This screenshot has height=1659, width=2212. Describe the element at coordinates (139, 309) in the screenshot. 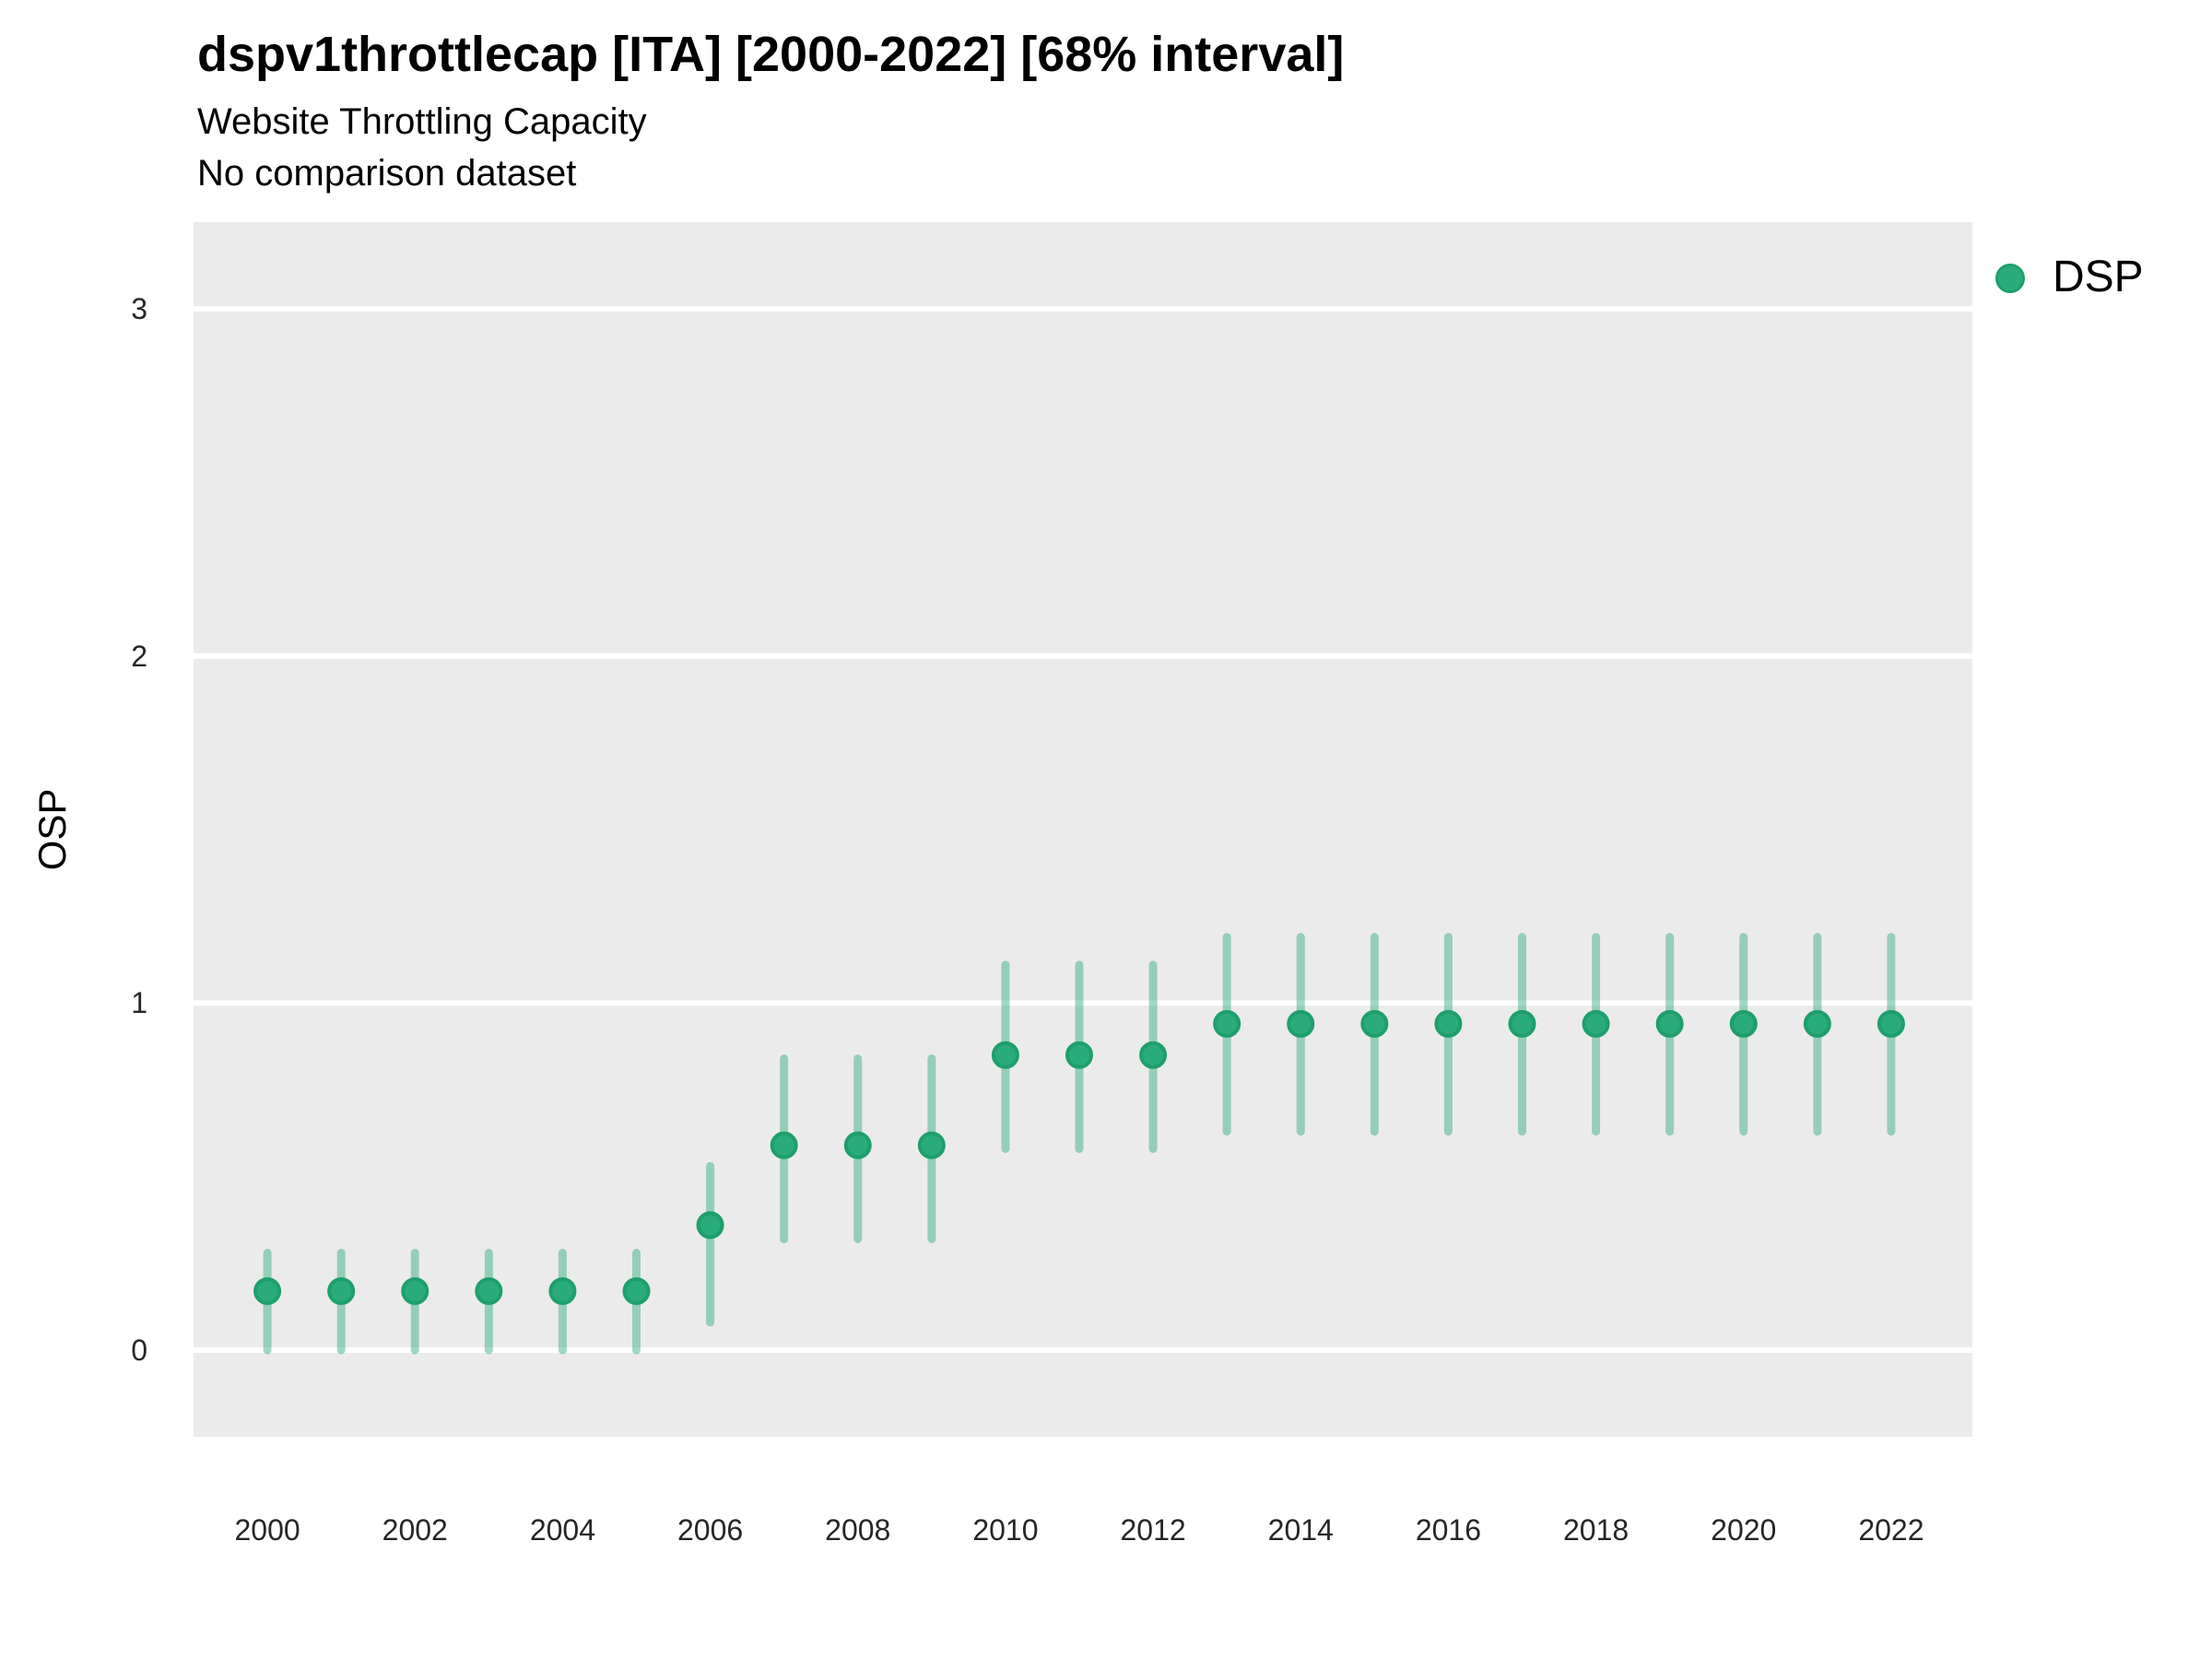

I see `y-tick-label: 3` at that location.